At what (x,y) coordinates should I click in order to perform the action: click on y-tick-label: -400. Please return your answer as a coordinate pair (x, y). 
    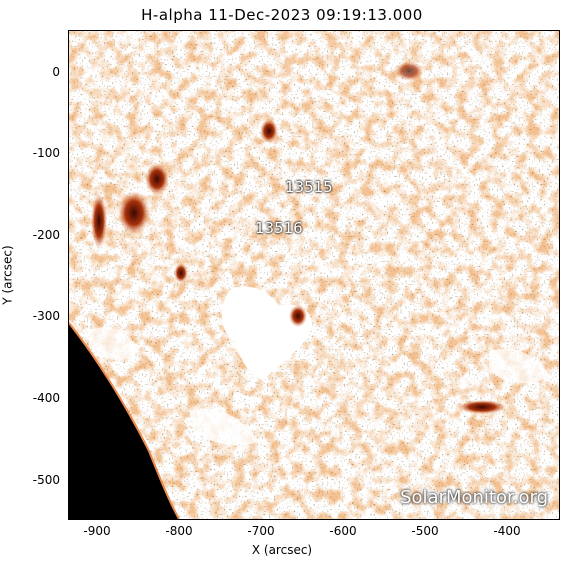
    Looking at the image, I should click on (46, 398).